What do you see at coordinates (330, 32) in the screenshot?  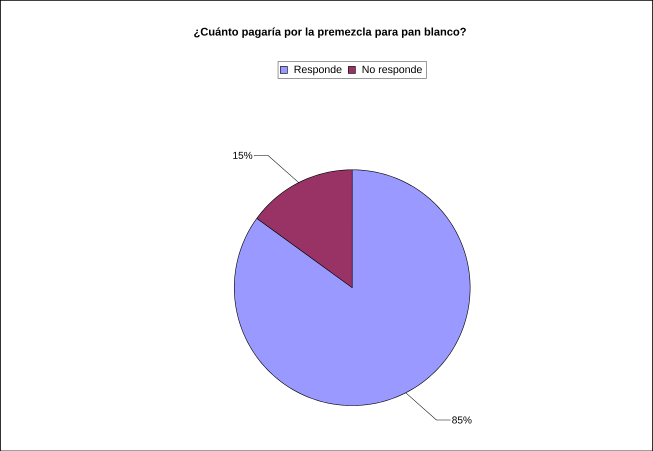 I see `chart-title: ¿Cuánto pagaría por la premezcla para pan blanco?` at bounding box center [330, 32].